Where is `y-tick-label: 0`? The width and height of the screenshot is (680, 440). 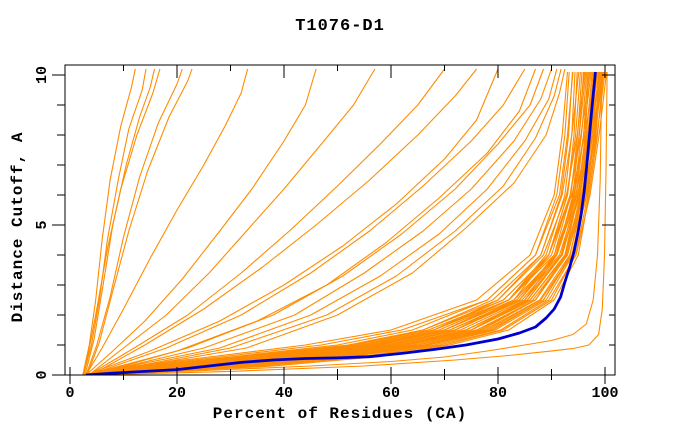
y-tick-label: 0 is located at coordinates (42, 374).